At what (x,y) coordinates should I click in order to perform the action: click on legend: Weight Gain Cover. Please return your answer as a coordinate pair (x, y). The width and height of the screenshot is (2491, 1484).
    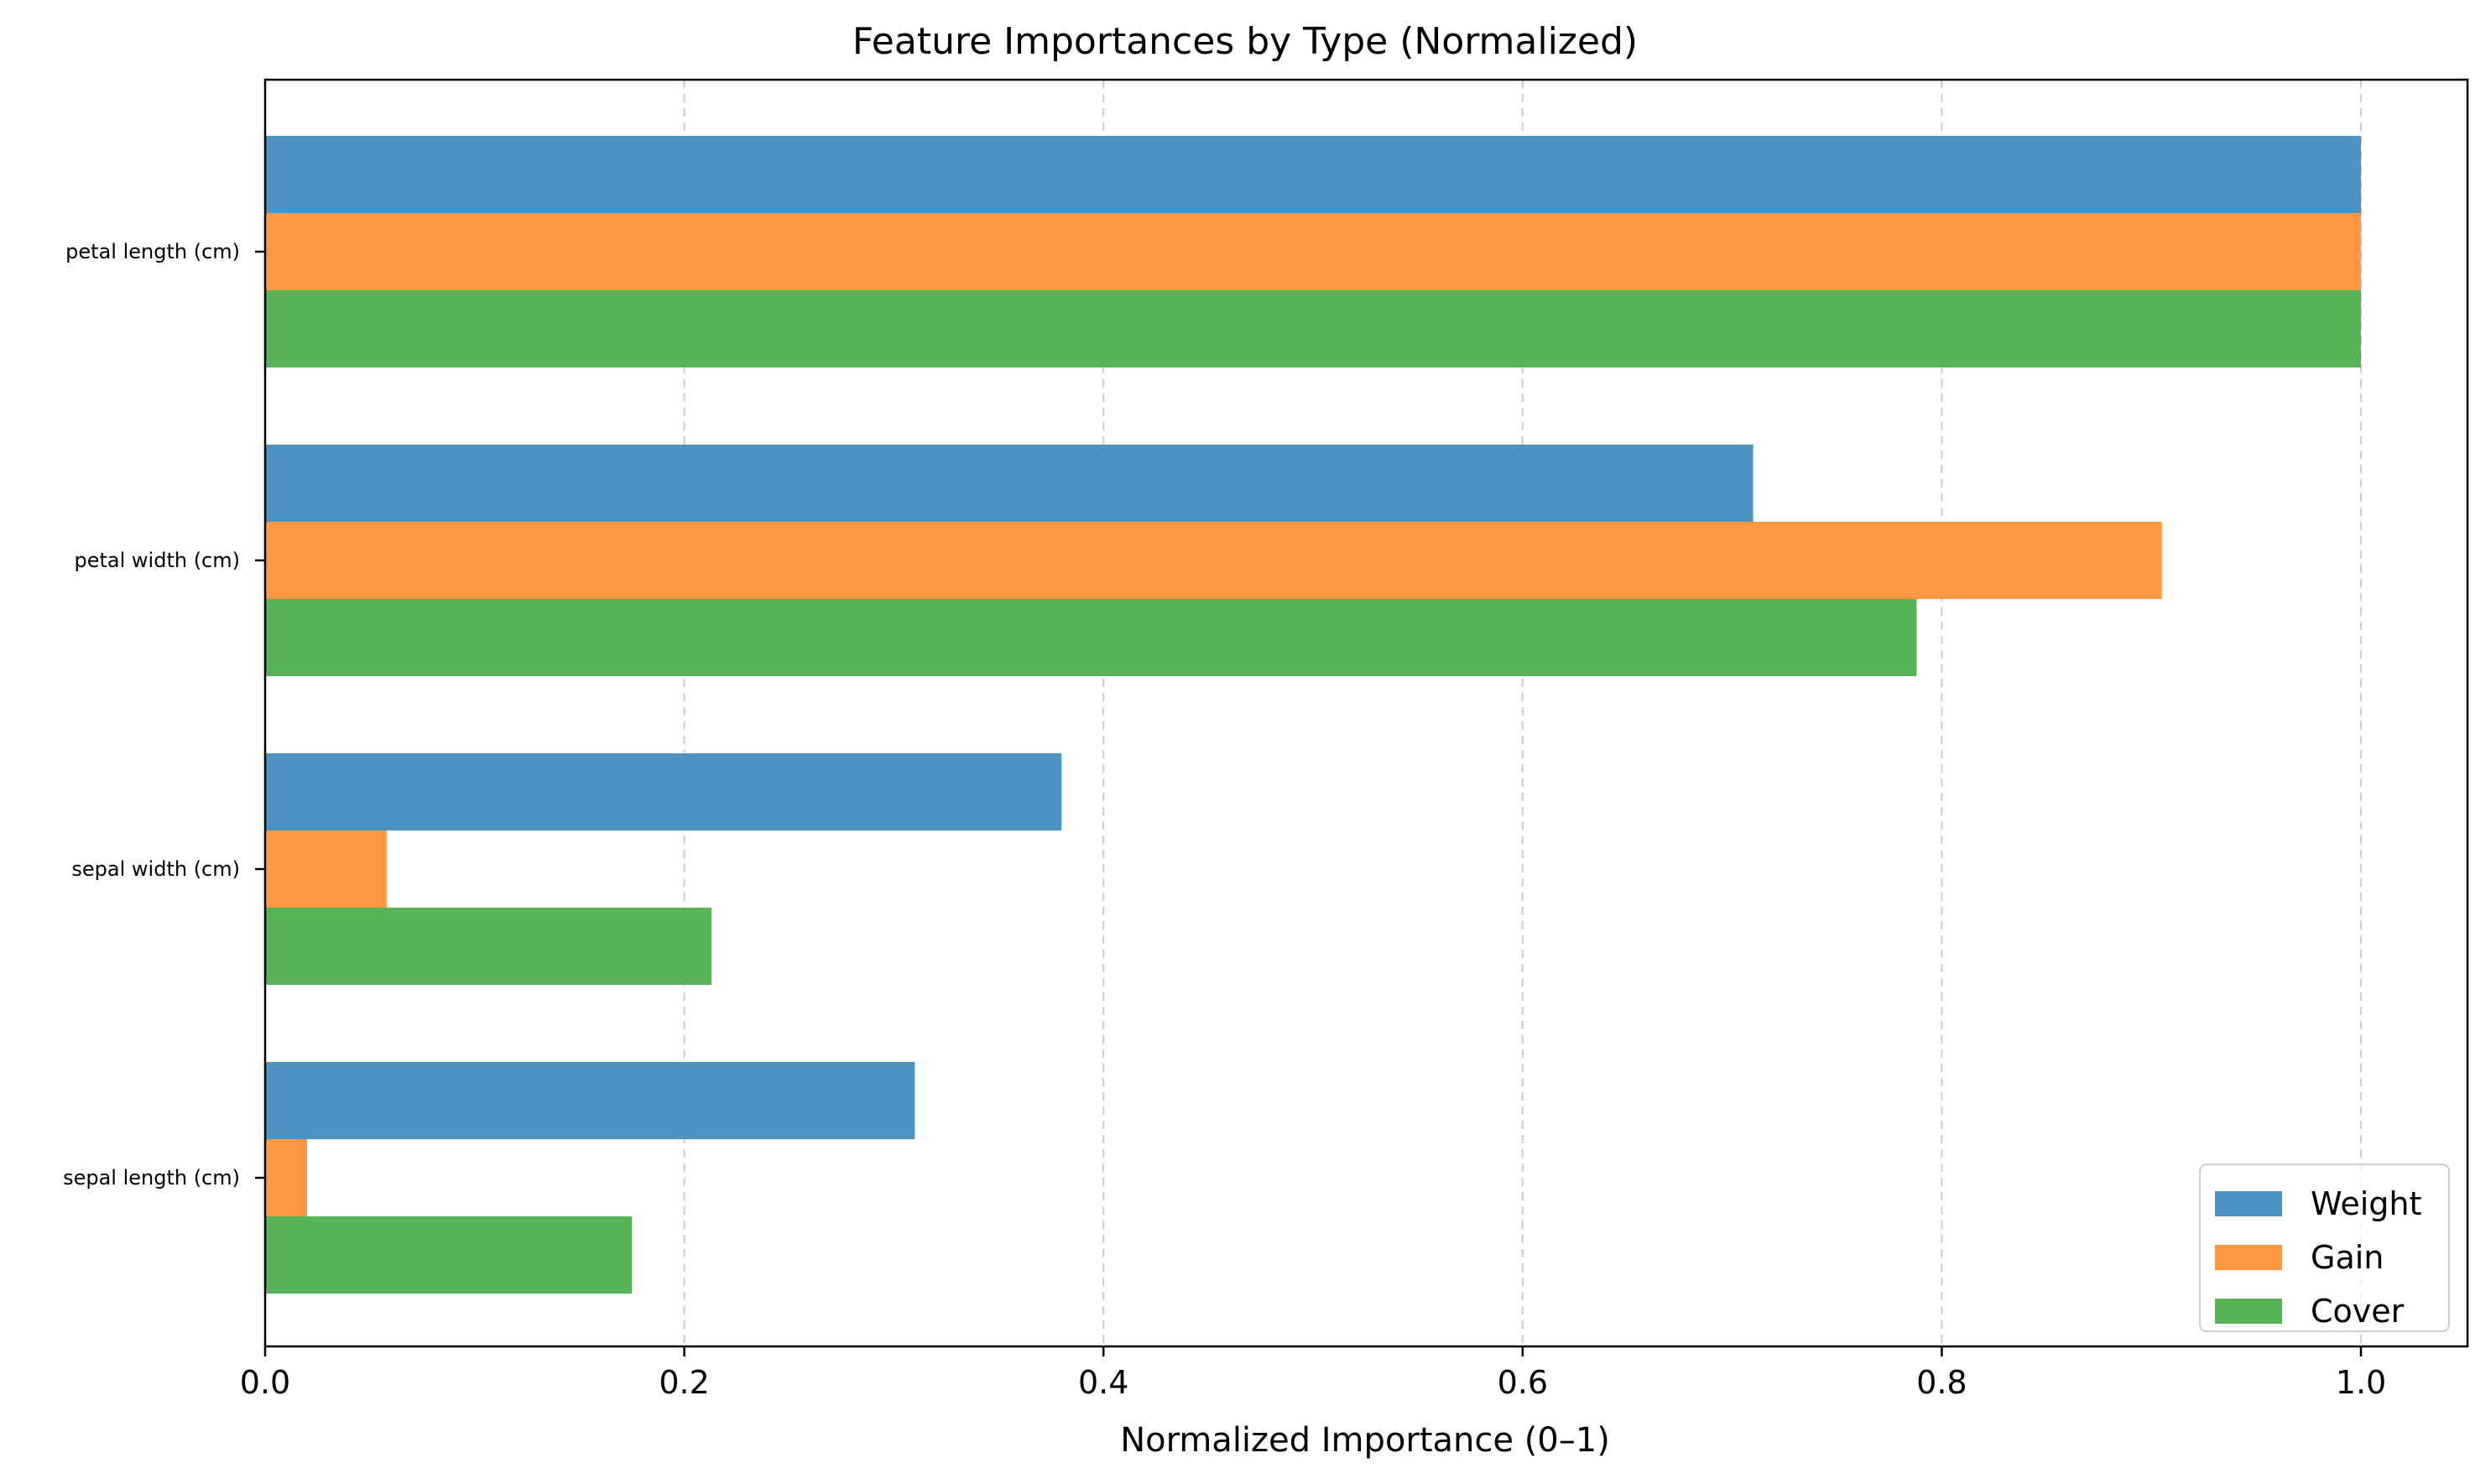
    Looking at the image, I should click on (2324, 1248).